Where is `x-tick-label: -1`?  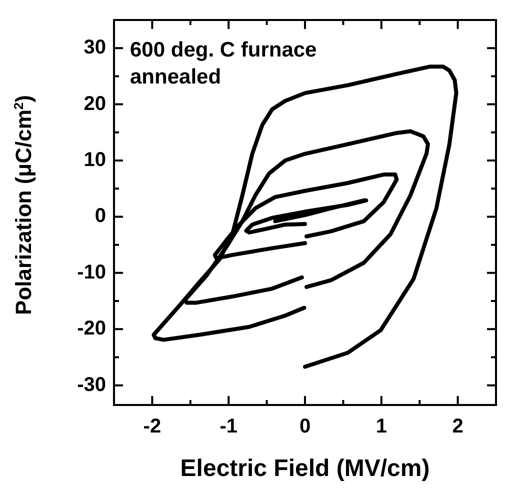
x-tick-label: -1 is located at coordinates (229, 427).